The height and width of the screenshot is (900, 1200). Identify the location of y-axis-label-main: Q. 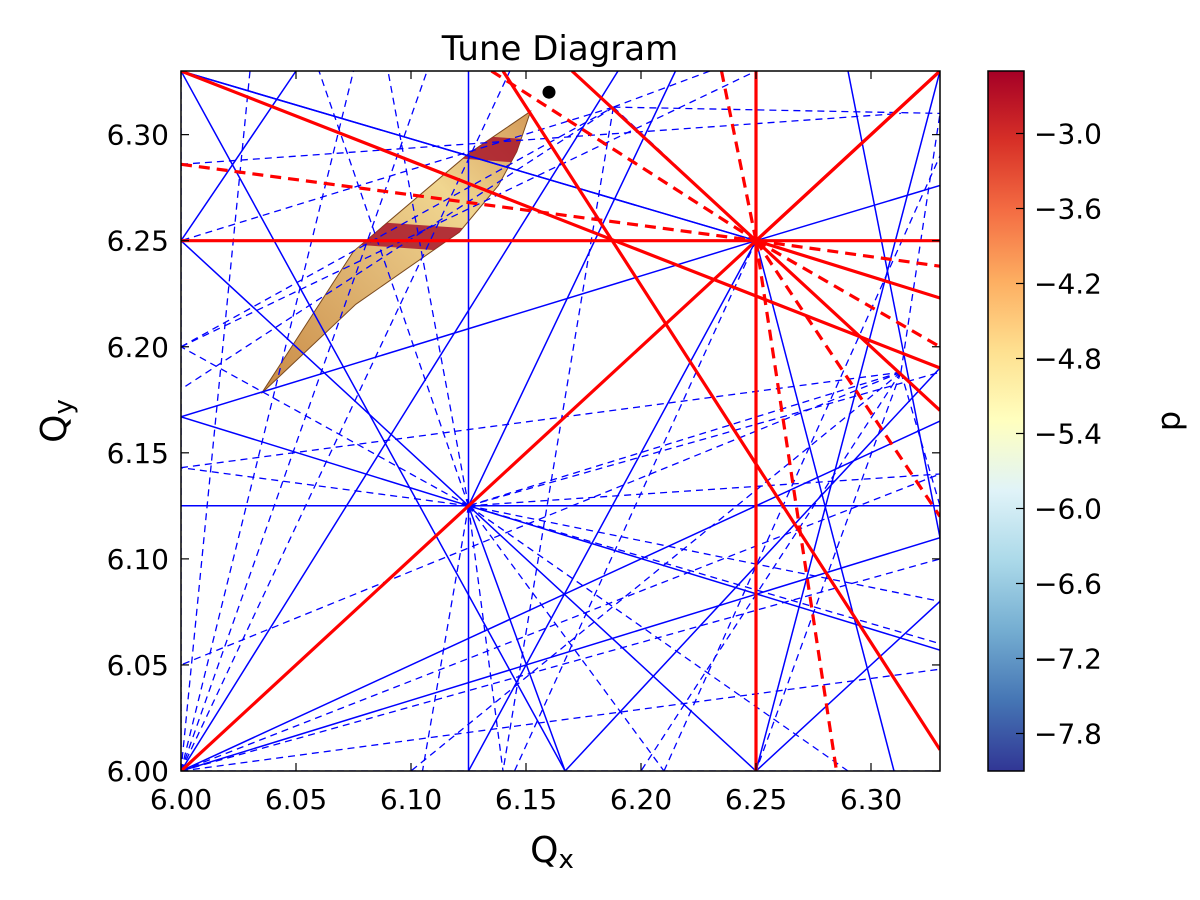
(54, 429).